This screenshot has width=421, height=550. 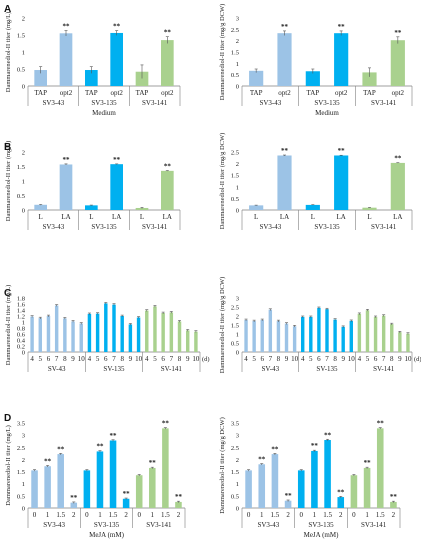 What do you see at coordinates (21, 347) in the screenshot?
I see `y-tick-label: 0.2` at bounding box center [21, 347].